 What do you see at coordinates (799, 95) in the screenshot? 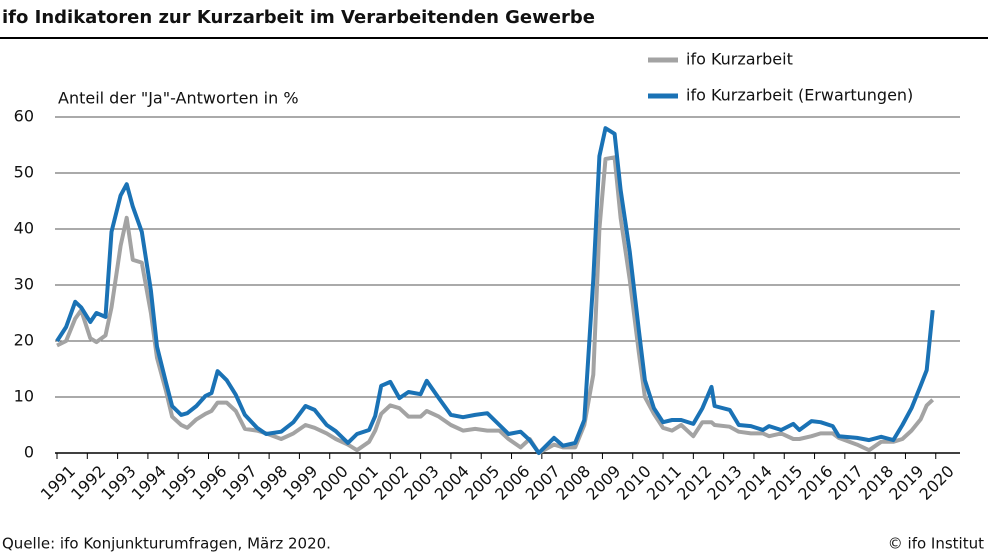
I see `legend-label: ifo Kurzarbeit (Erwartungen)` at bounding box center [799, 95].